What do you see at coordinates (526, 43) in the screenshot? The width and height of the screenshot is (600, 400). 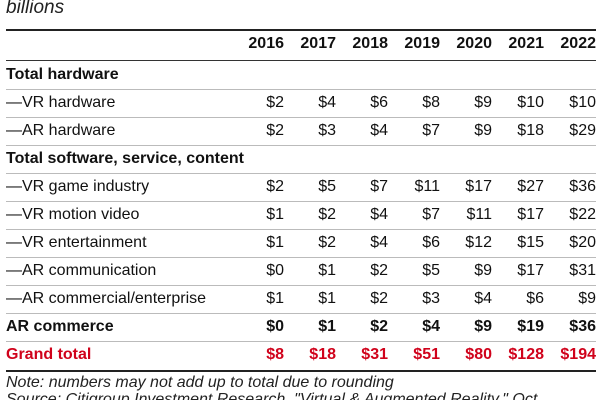 I see `year-2021: 2021` at bounding box center [526, 43].